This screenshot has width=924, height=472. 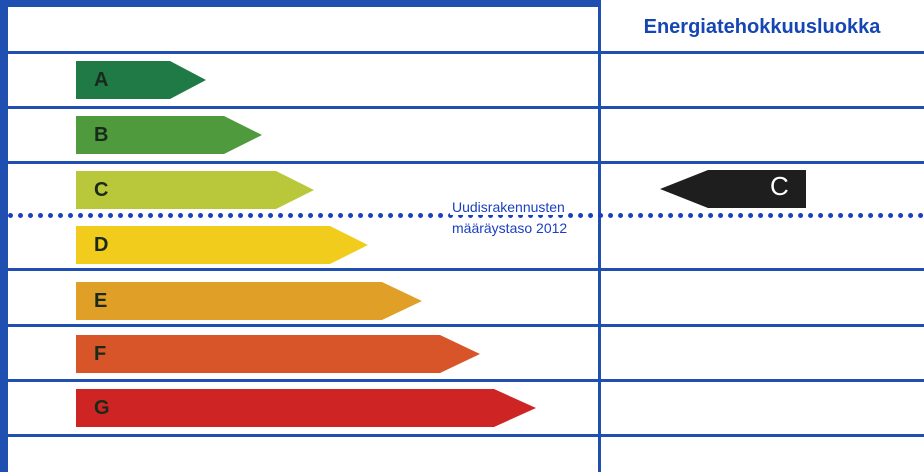 I want to click on class-label: G, so click(x=102, y=408).